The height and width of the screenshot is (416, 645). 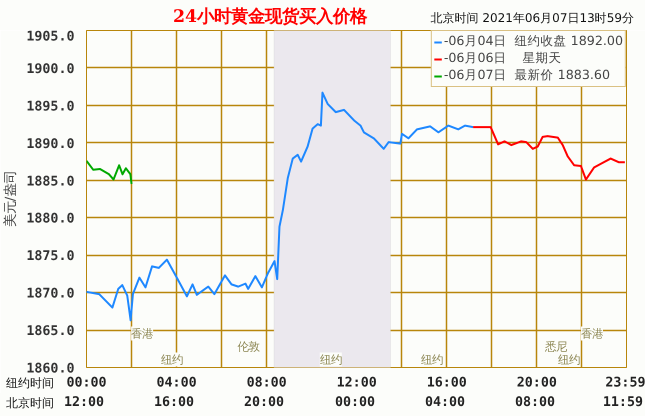 I want to click on y-tick-label: 1890.0, so click(x=50, y=144).